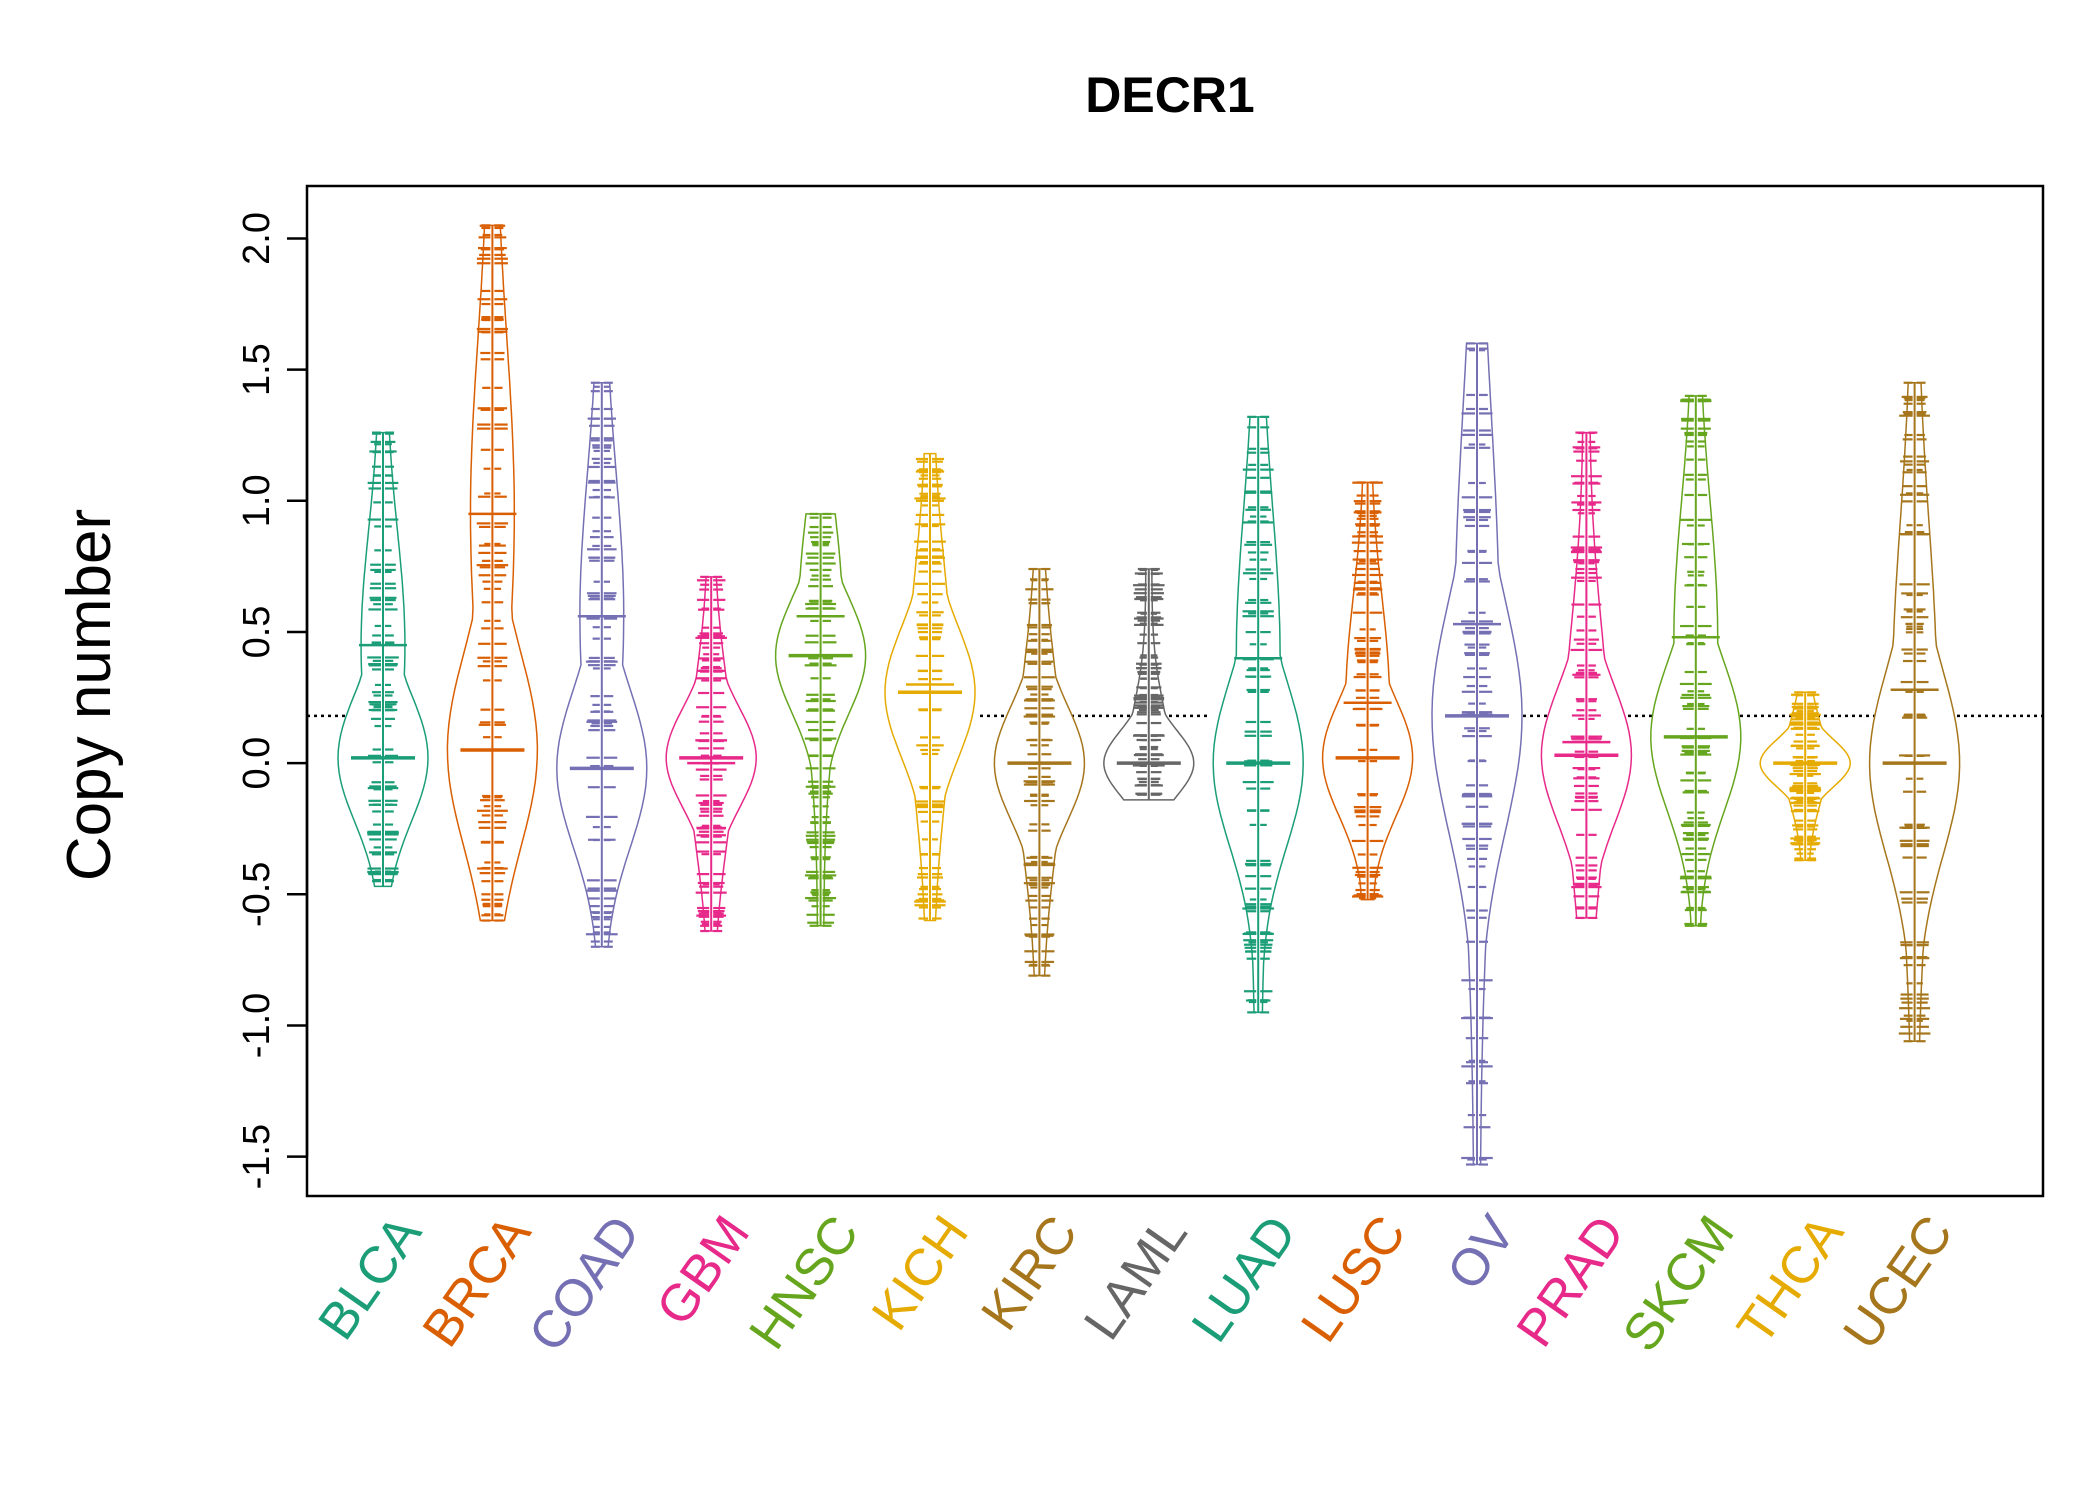 The height and width of the screenshot is (1500, 2100). Describe the element at coordinates (1571, 1282) in the screenshot. I see `x-tick-label-prad: PRAD` at that location.